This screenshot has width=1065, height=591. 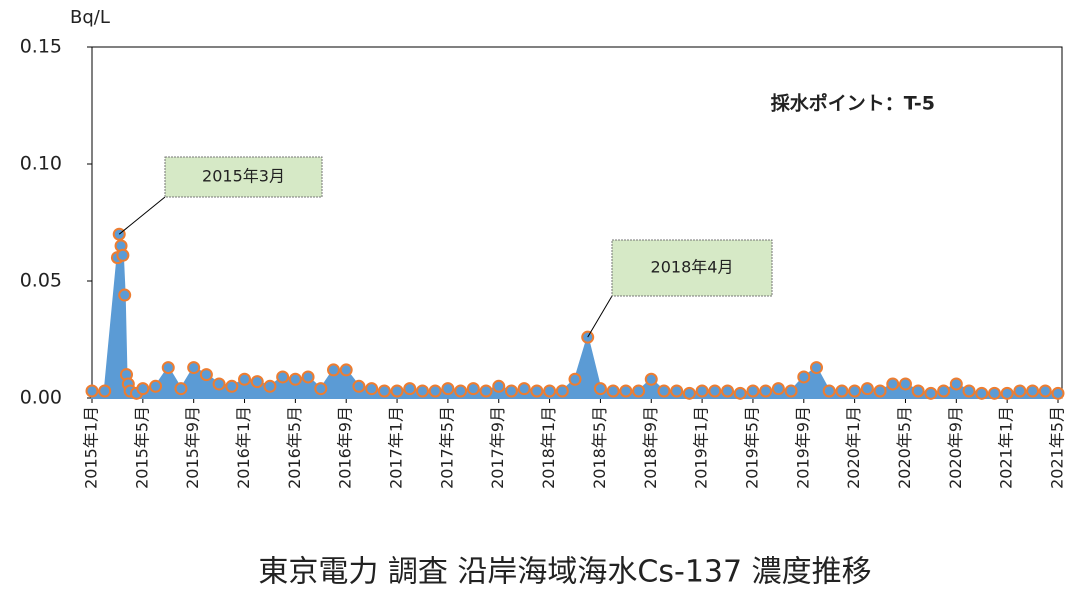 I want to click on x-tick-label: 2018年5月, so click(x=599, y=447).